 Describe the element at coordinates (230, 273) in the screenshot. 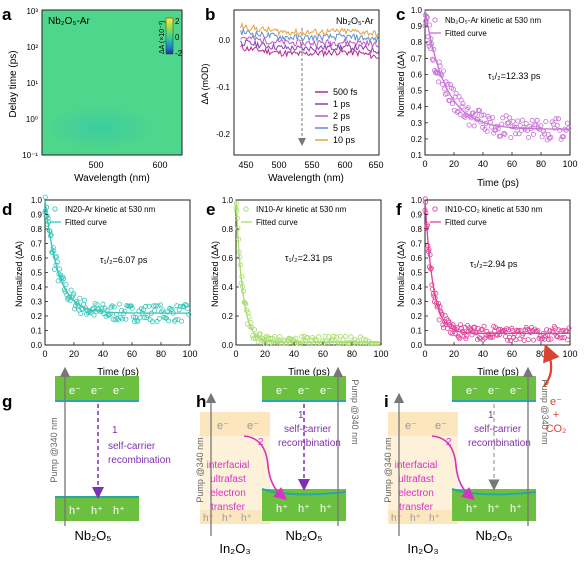

I see `y-ticks: 1.0 0.8 0.6 0.4 0.2 0.0` at that location.